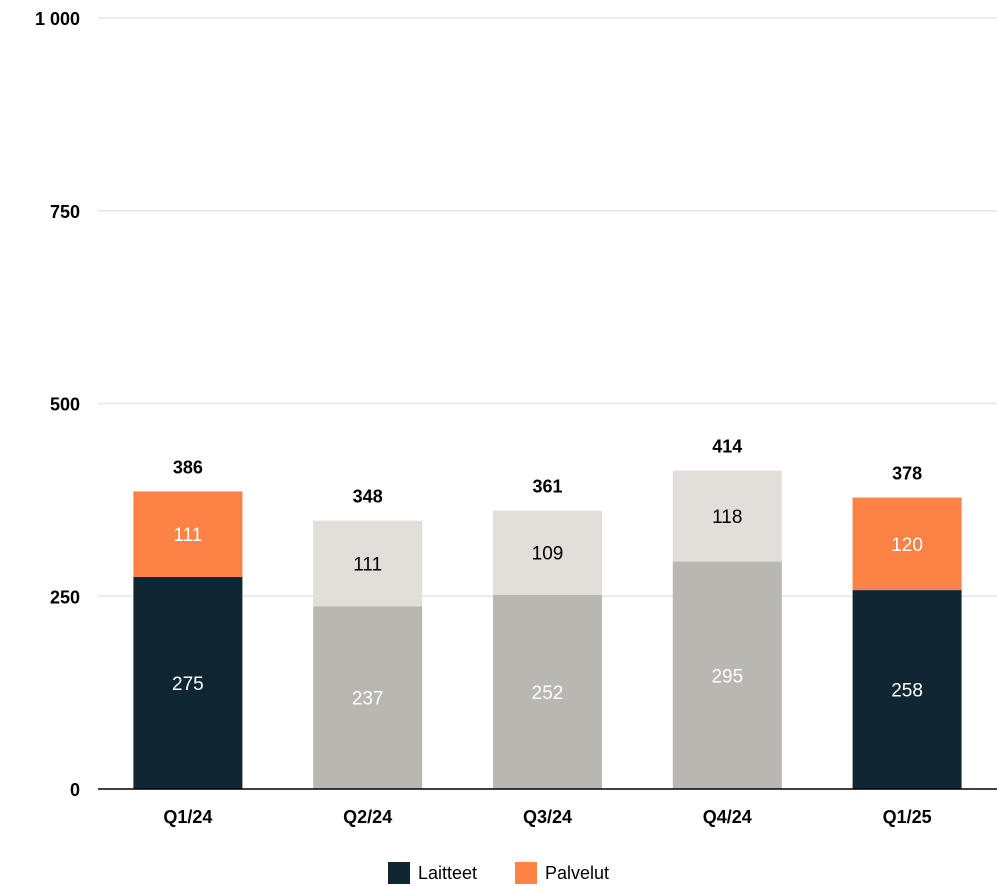  I want to click on legend: Laitteet Palvelut, so click(498, 873).